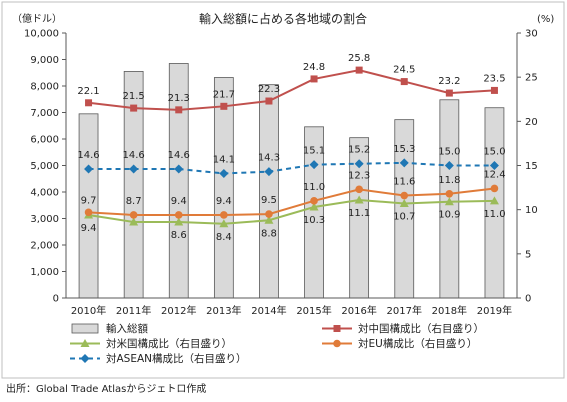 This screenshot has height=402, width=567. Describe the element at coordinates (404, 310) in the screenshot. I see `x-tick-label: 2017年` at that location.